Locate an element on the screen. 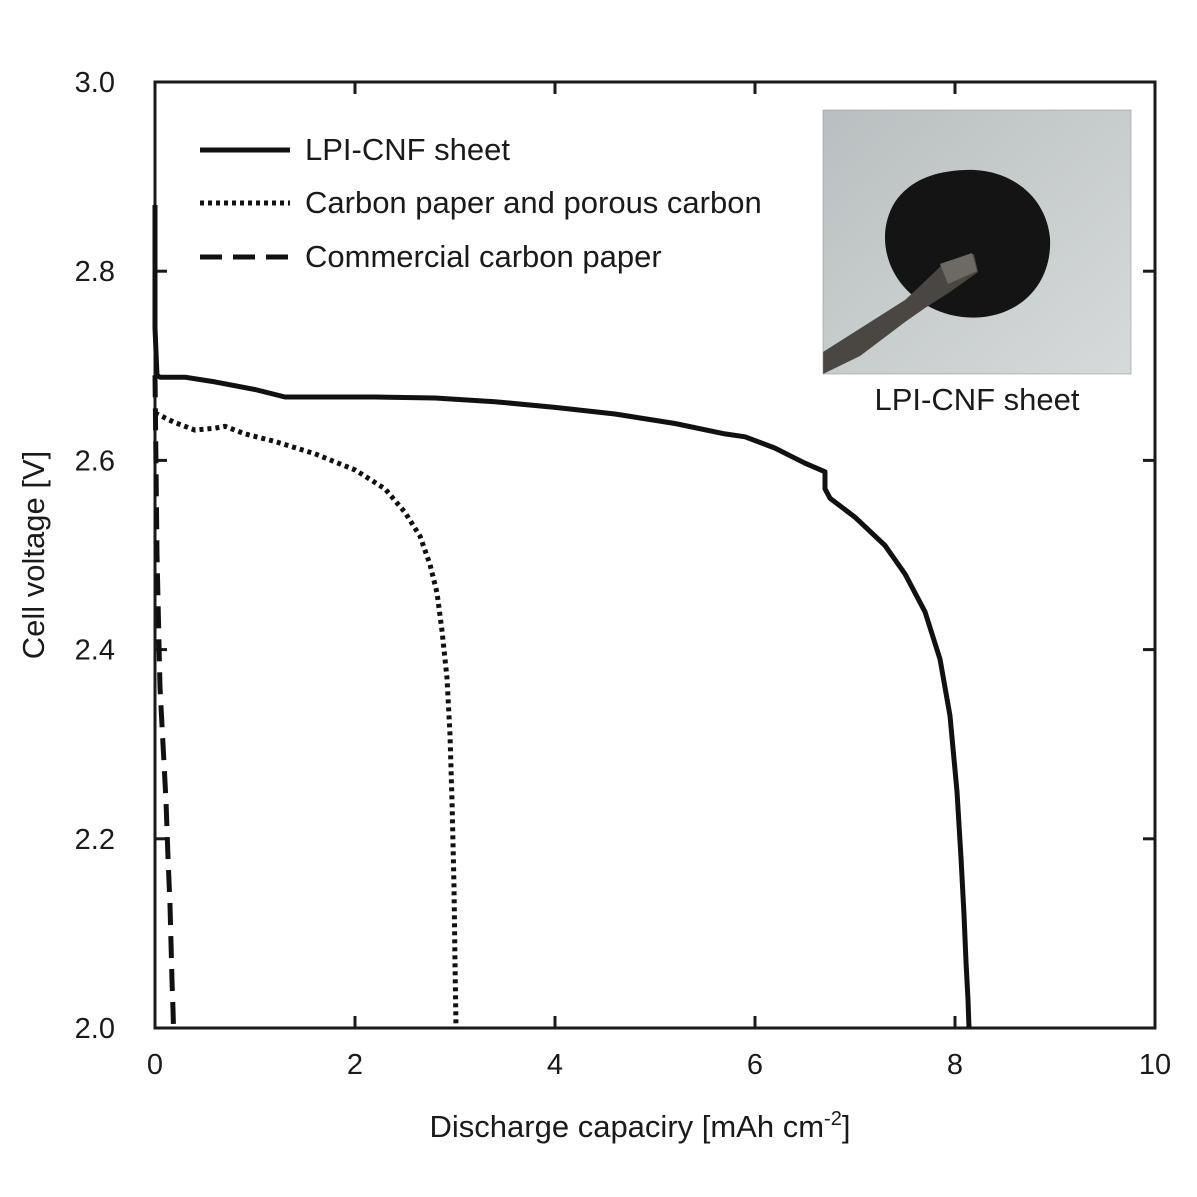 The height and width of the screenshot is (1197, 1197). x-axis-title-tail: ] is located at coordinates (846, 1126).